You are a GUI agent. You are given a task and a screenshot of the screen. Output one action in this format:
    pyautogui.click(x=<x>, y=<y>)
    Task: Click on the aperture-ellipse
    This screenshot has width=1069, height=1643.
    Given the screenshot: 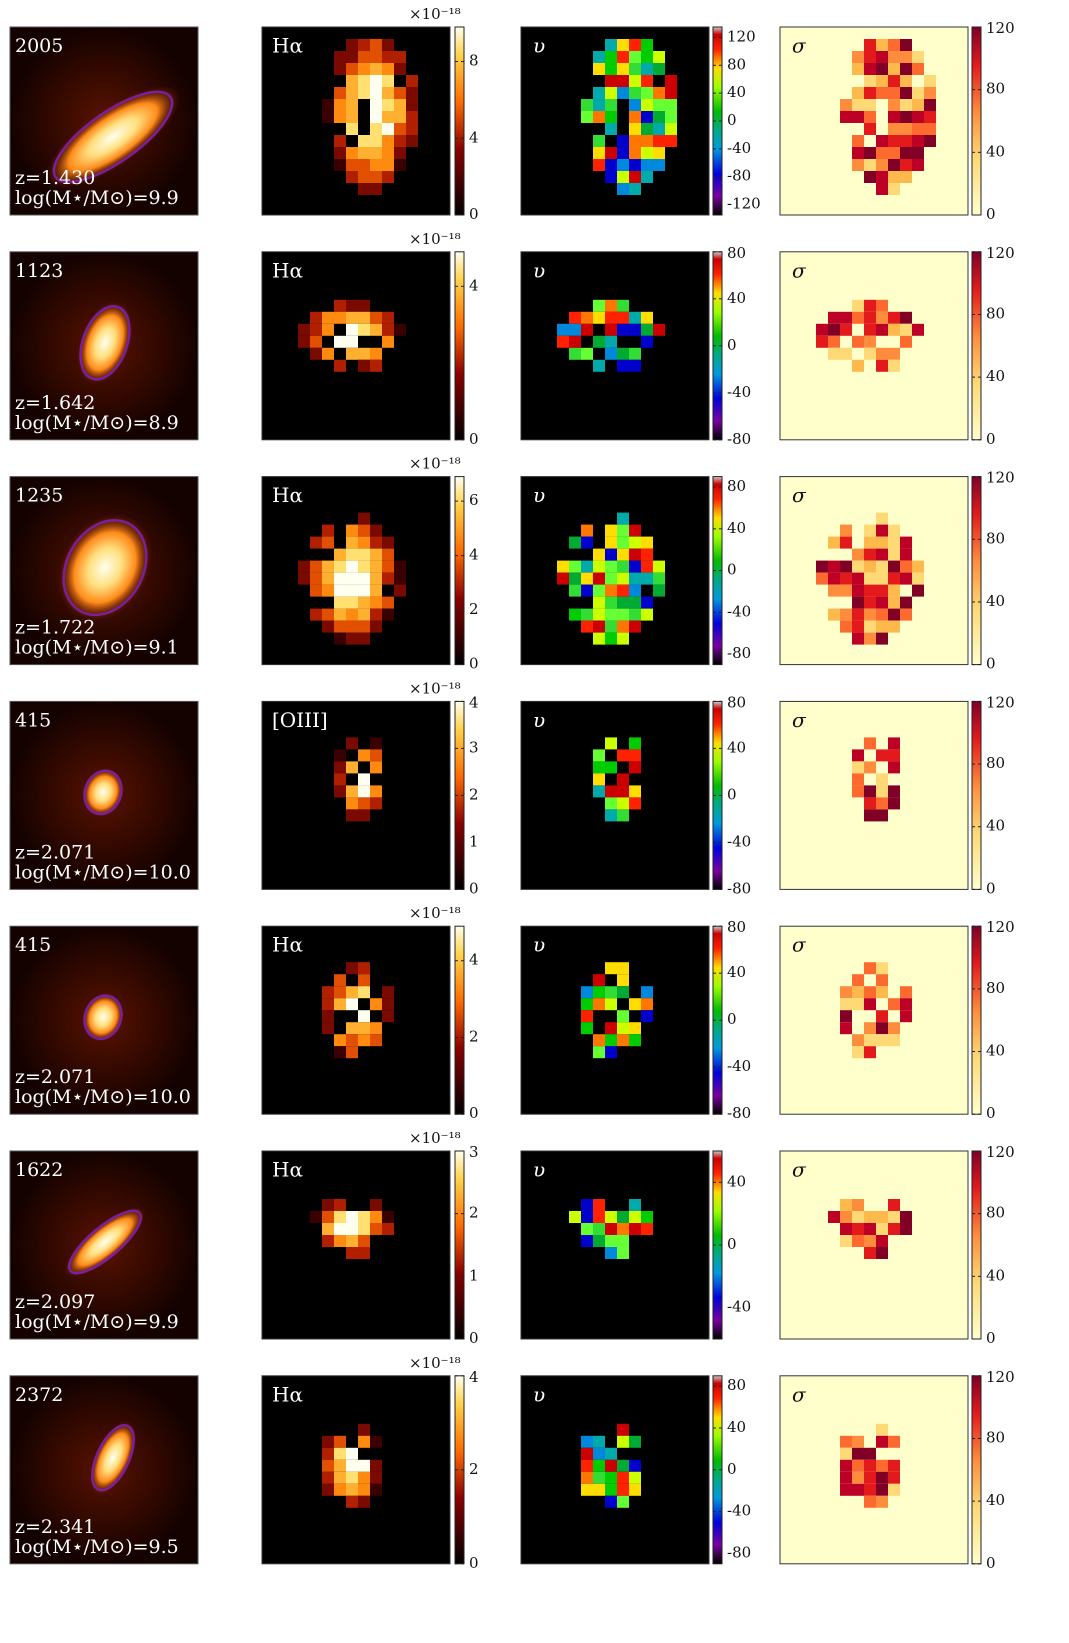 What is the action you would take?
    pyautogui.click(x=113, y=1458)
    